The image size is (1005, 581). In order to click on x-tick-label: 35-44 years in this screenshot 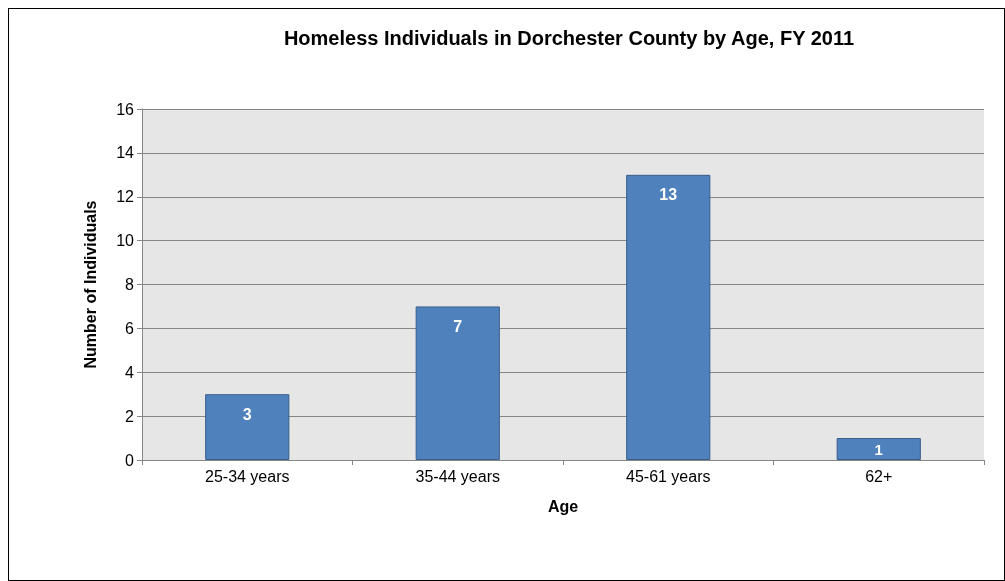, I will do `click(457, 476)`.